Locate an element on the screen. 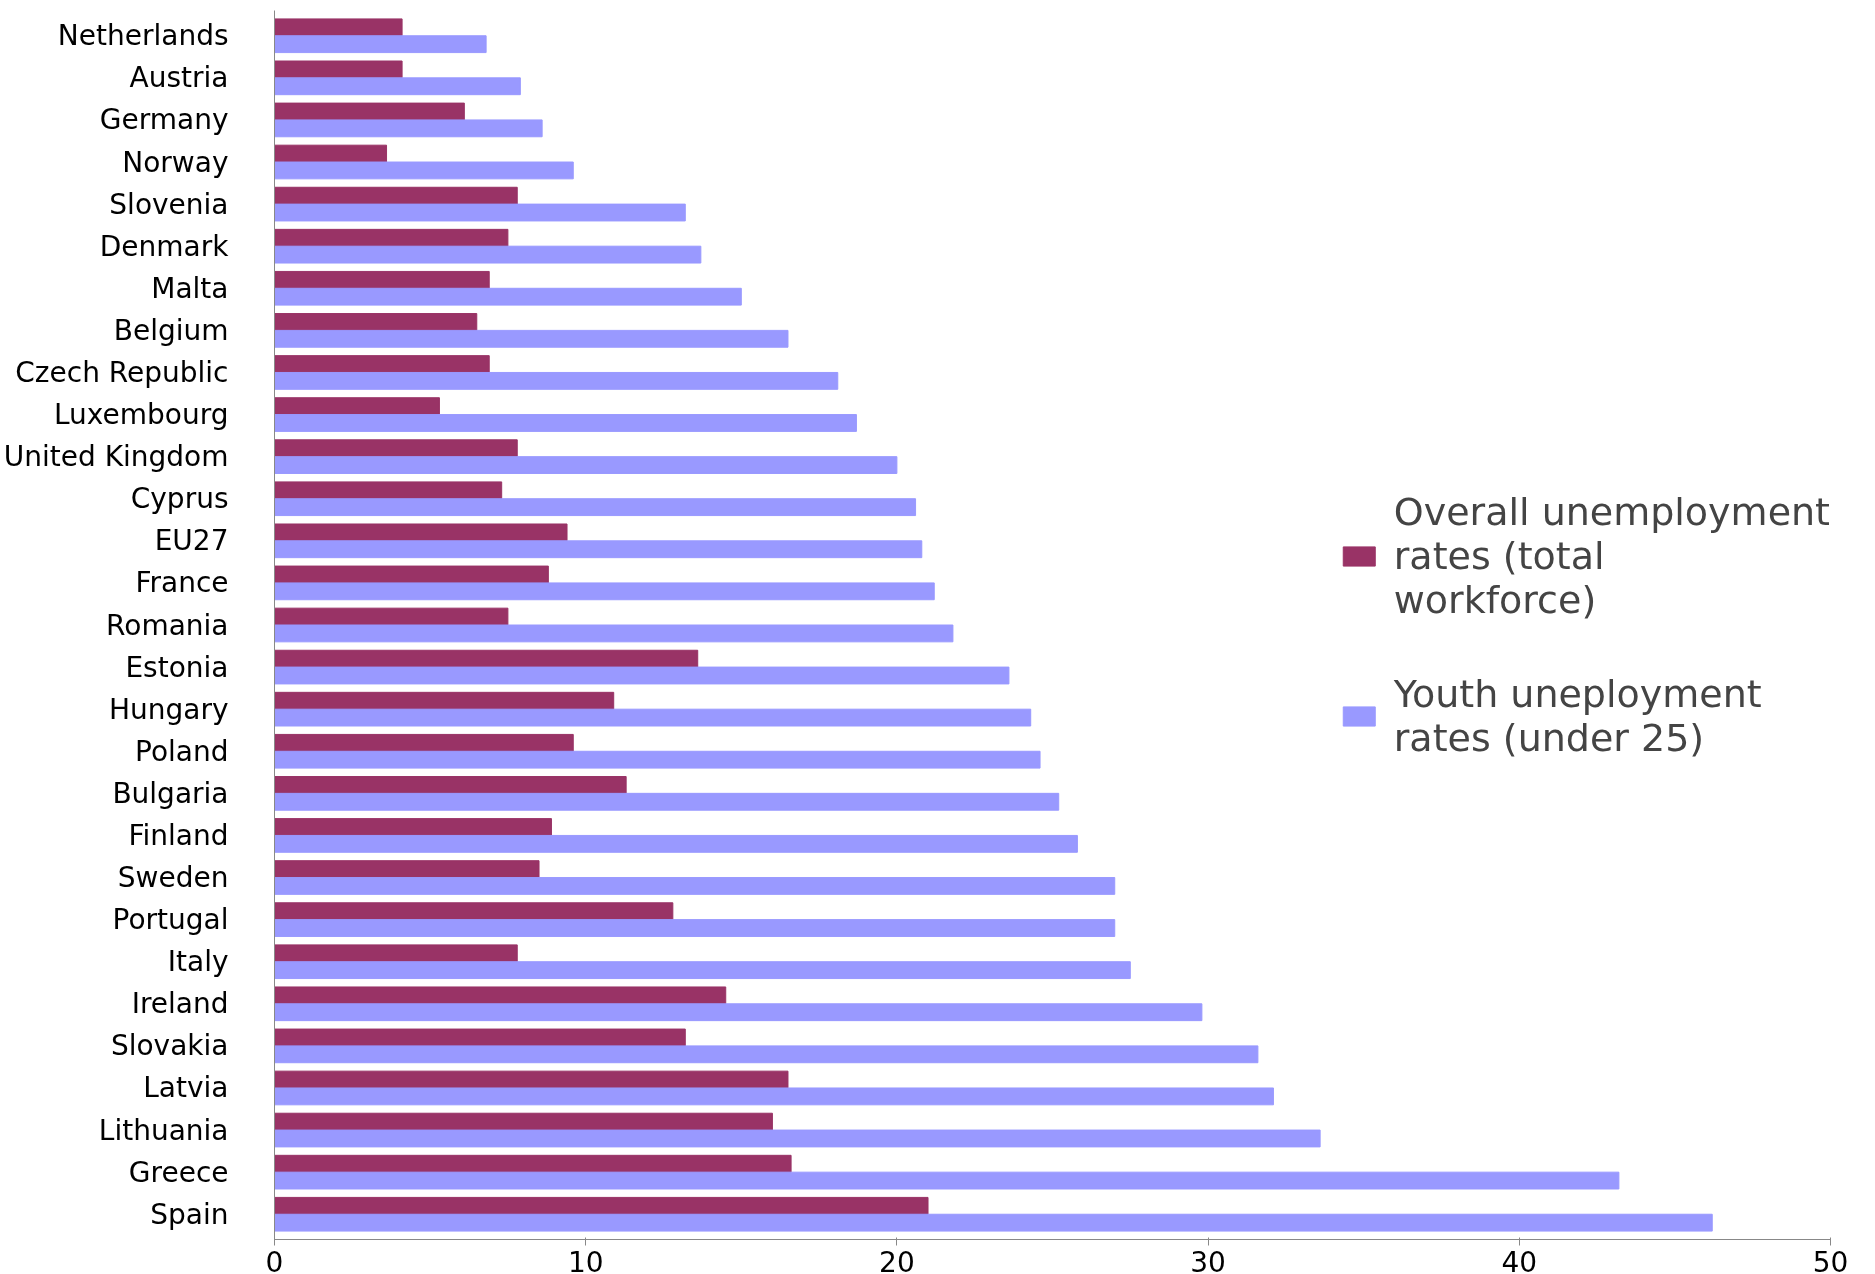 This screenshot has width=1875, height=1274. y-tick-label: Netherlands is located at coordinates (143, 36).